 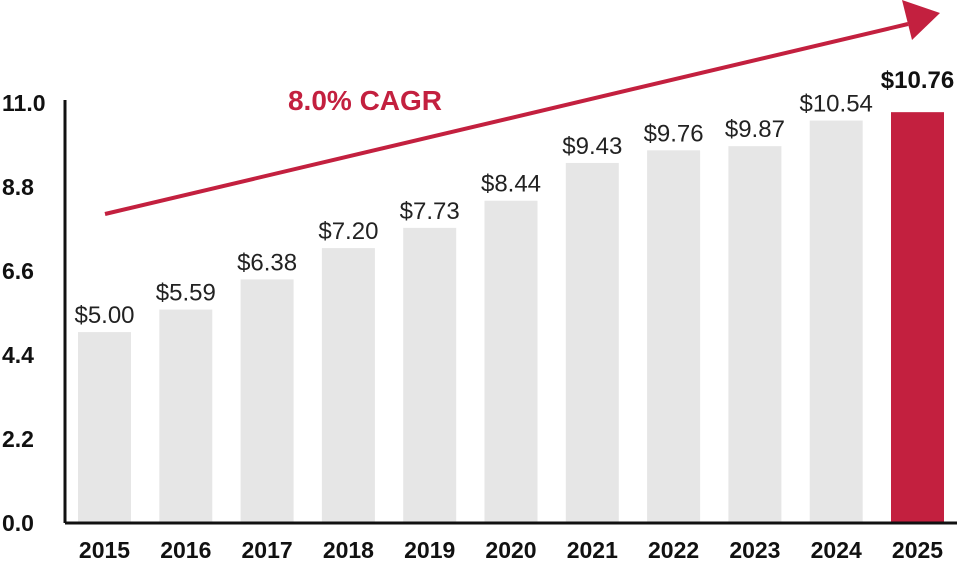 What do you see at coordinates (18, 439) in the screenshot?
I see `y-tick-1: 2.2` at bounding box center [18, 439].